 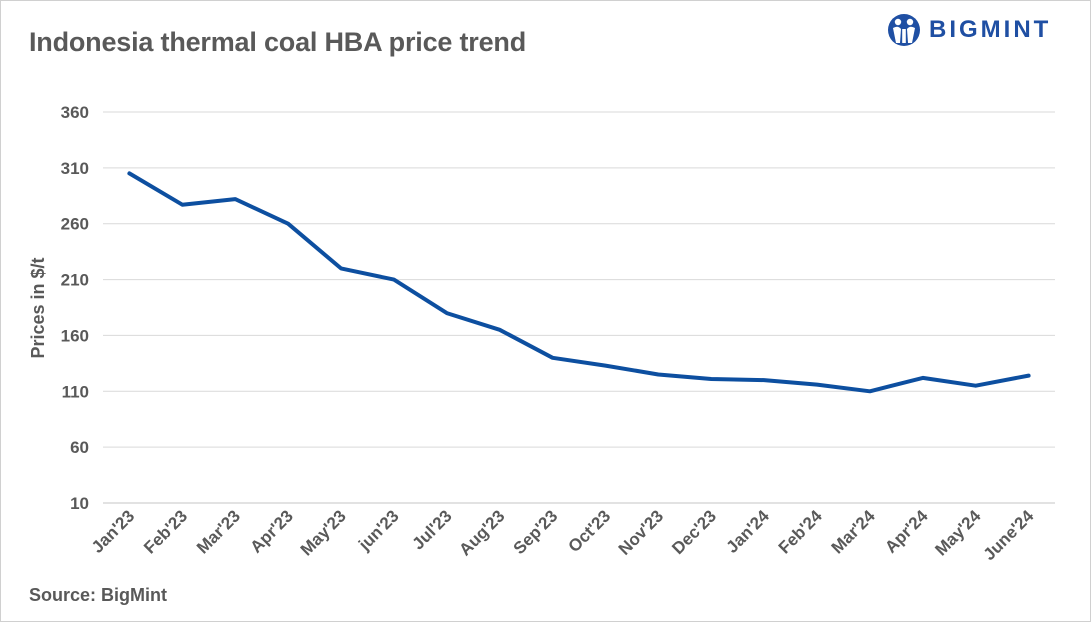 I want to click on x-tick-label: Jul'23, so click(x=432, y=529).